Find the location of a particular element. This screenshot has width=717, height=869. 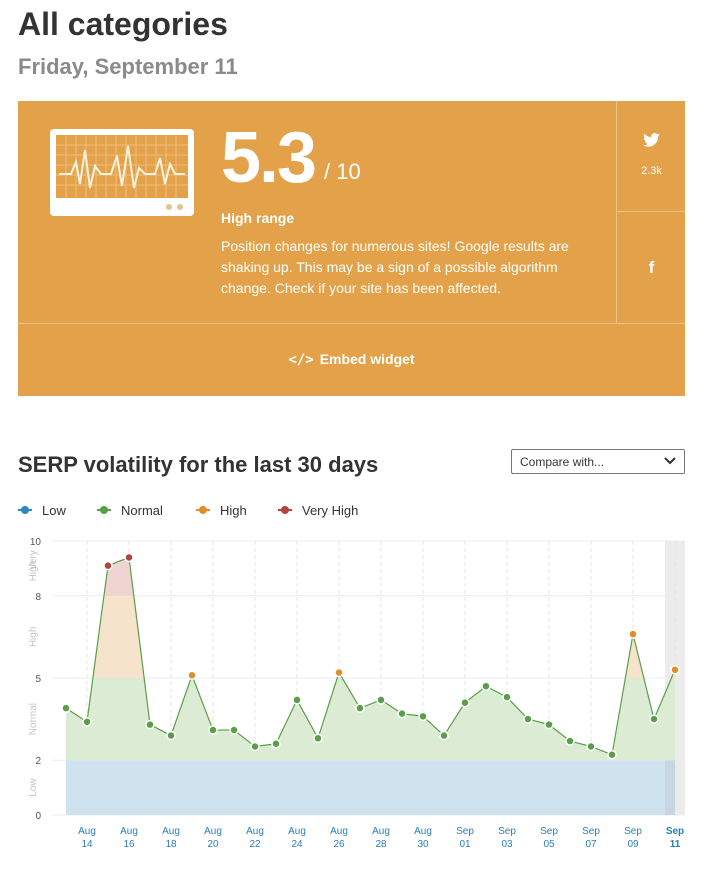

range-label: High range is located at coordinates (258, 218).